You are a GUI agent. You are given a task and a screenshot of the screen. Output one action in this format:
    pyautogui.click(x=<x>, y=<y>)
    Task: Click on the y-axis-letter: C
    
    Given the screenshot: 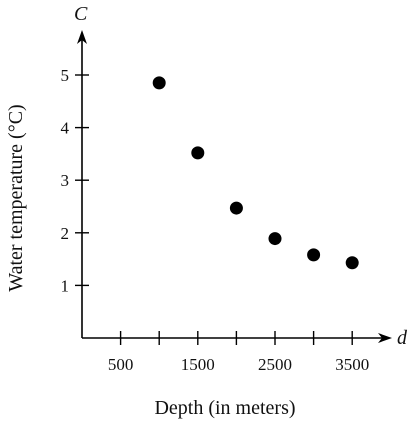 What is the action you would take?
    pyautogui.click(x=81, y=14)
    